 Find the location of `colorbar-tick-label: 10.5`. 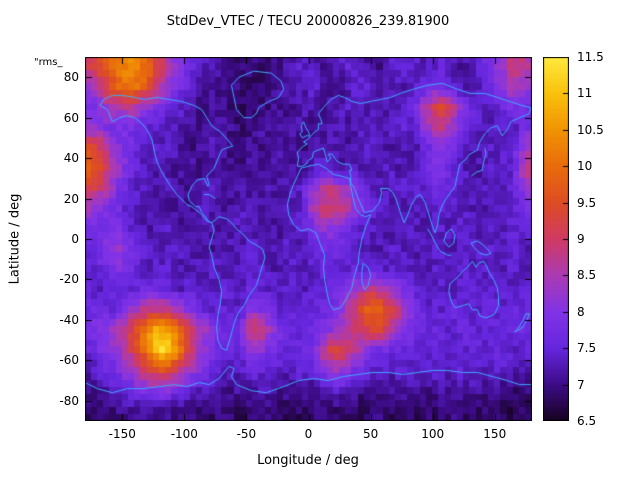

colorbar-tick-label: 10.5 is located at coordinates (590, 129).